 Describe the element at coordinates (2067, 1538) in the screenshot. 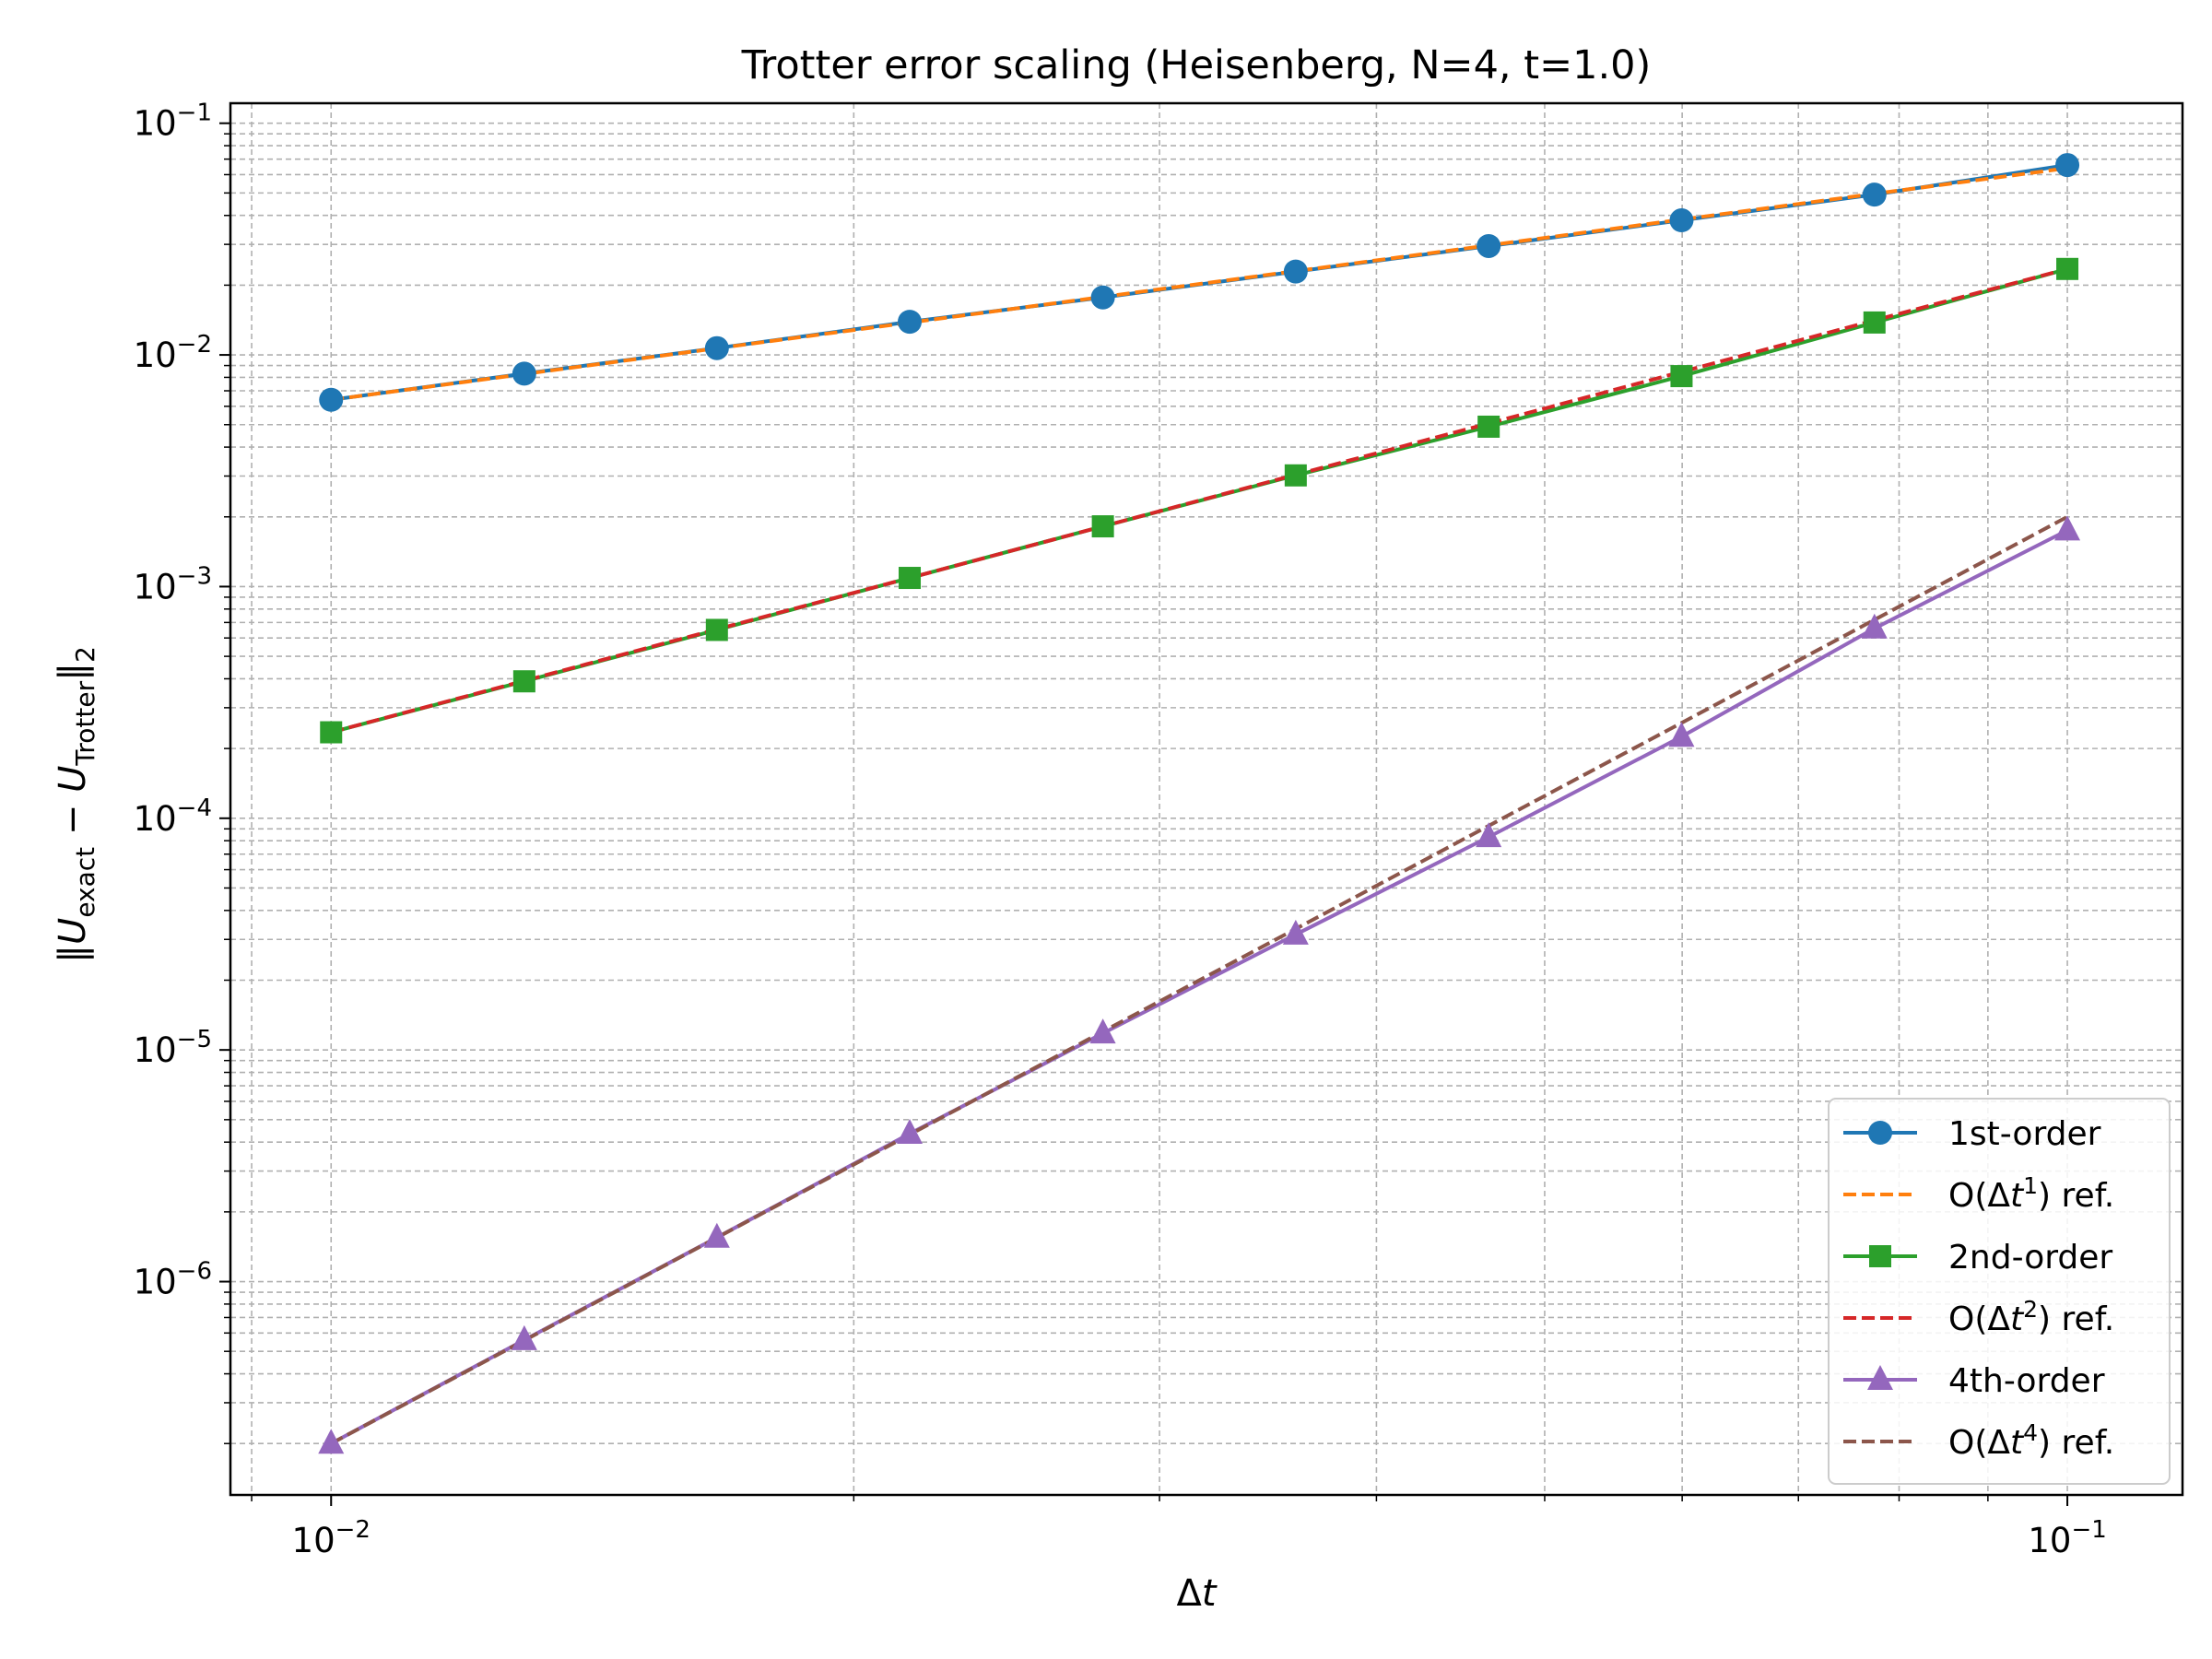

I see `x-tick-label: 10⁻¹` at that location.